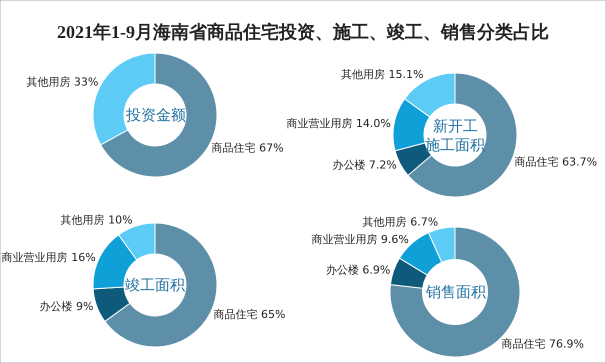  Describe the element at coordinates (96, 220) in the screenshot. I see `slice-label: 其他用房 10%` at that location.